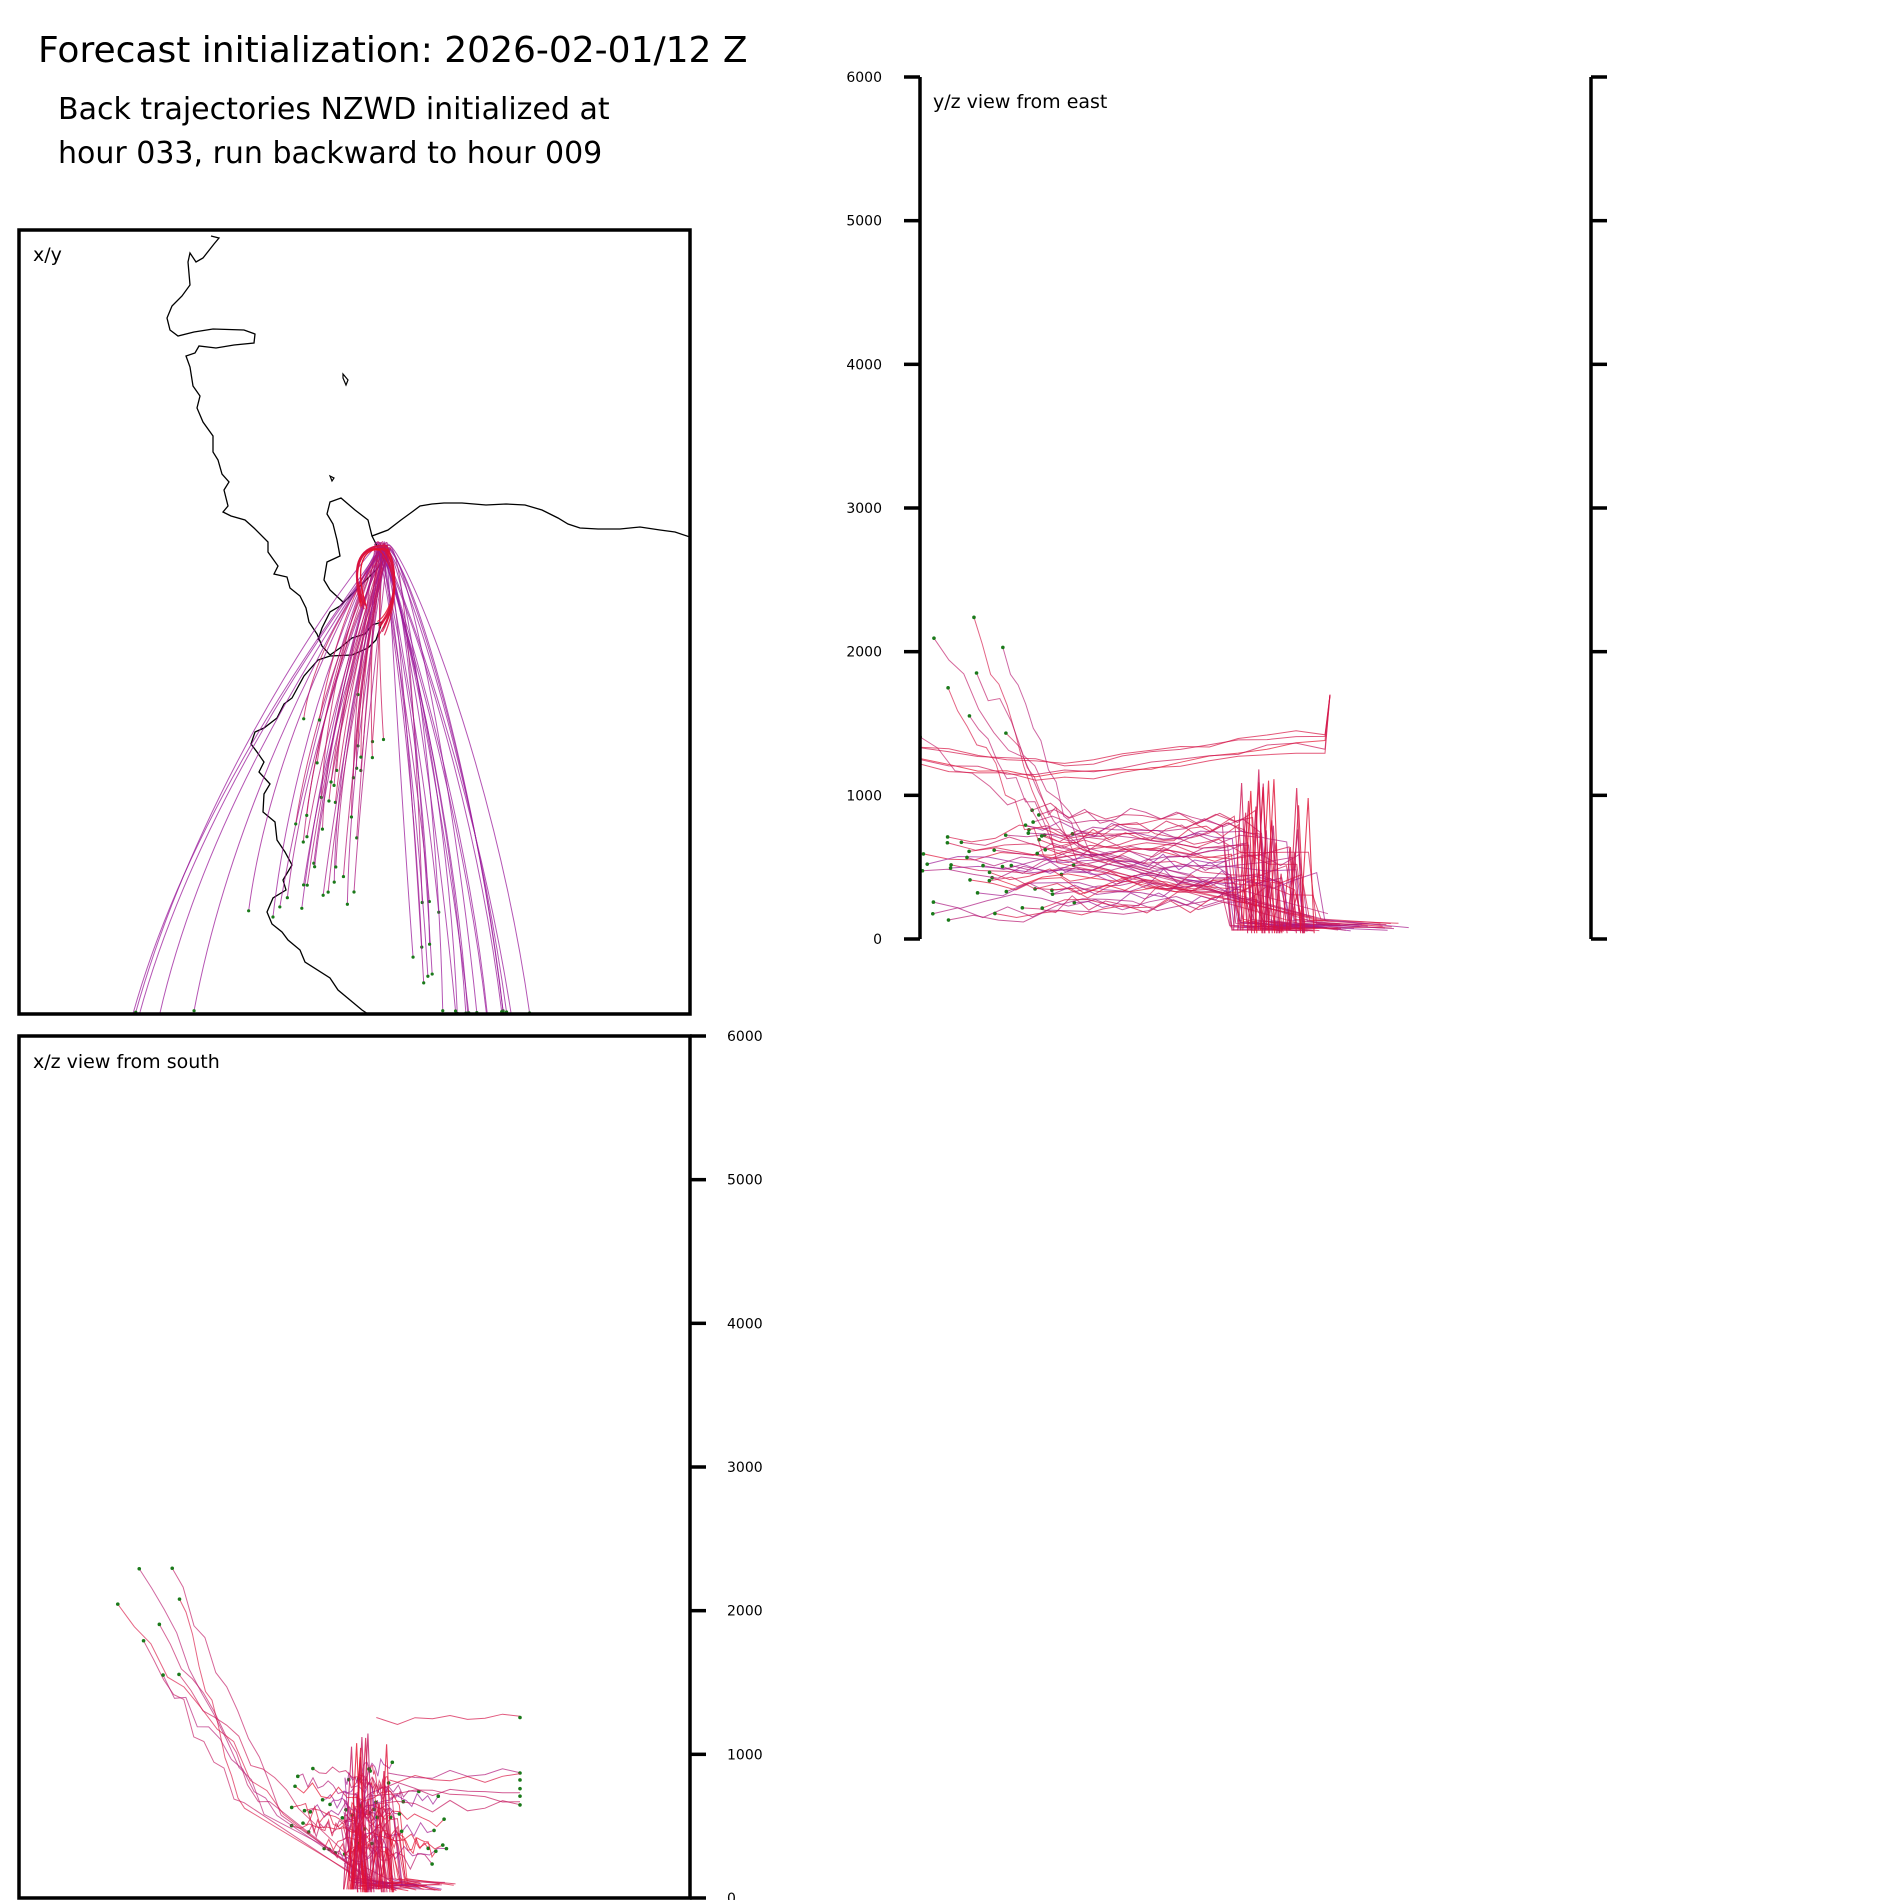  I want to click on z-tick-label: 5000, so click(864, 222).